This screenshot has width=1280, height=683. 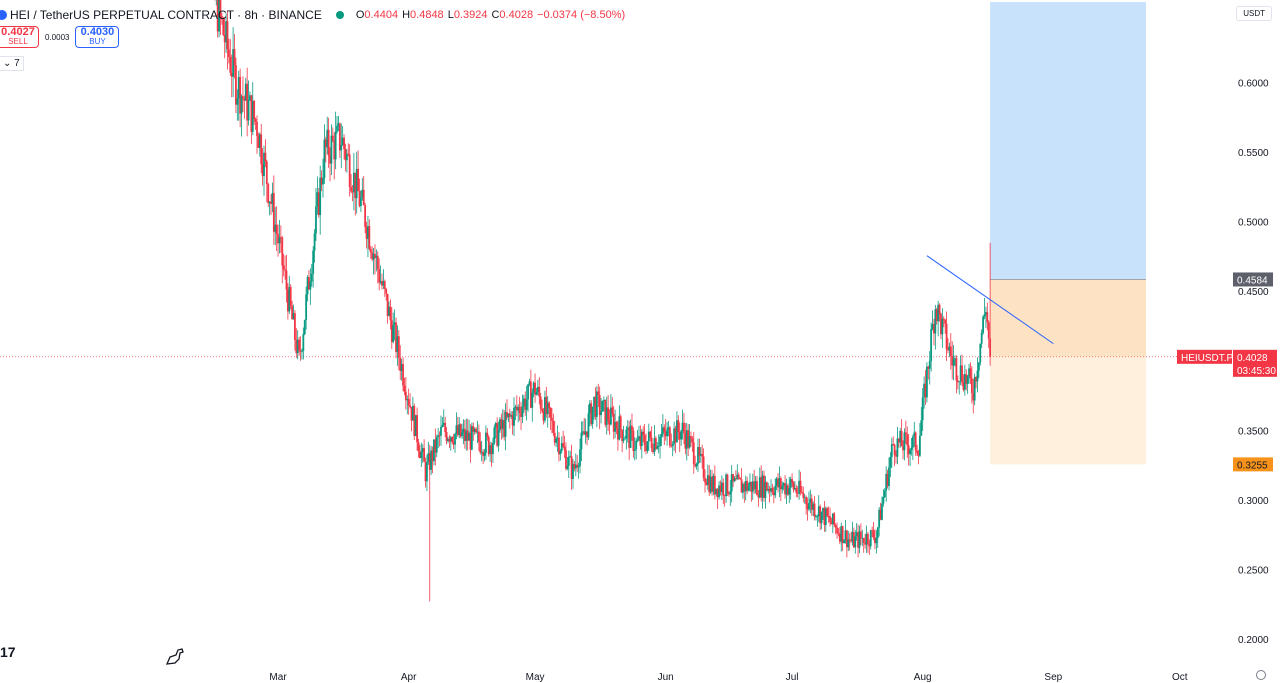 What do you see at coordinates (1068, 318) in the screenshot?
I see `upper-stop-zone` at bounding box center [1068, 318].